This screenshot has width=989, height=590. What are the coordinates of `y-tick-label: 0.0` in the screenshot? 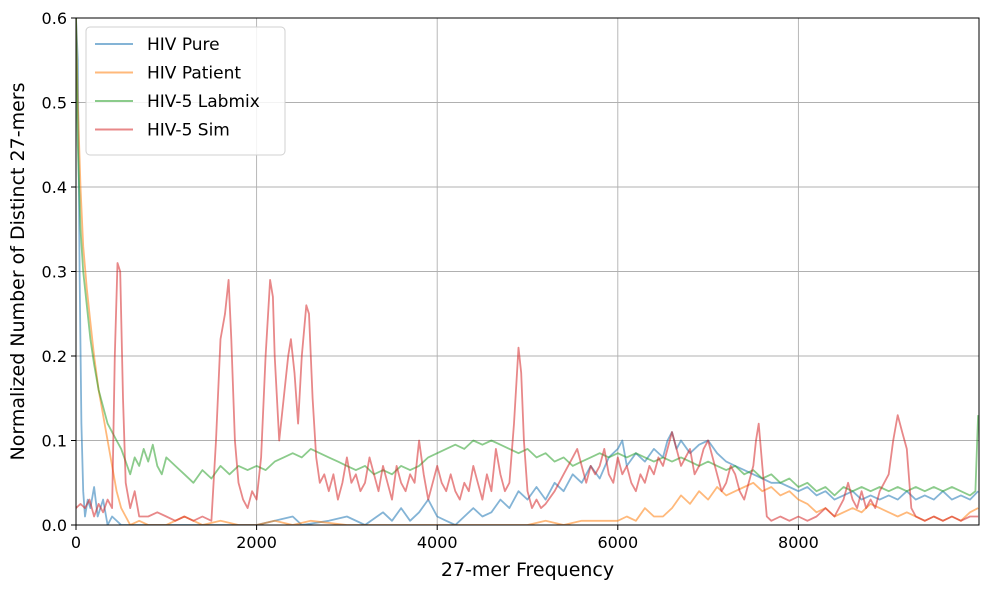 It's located at (54, 525).